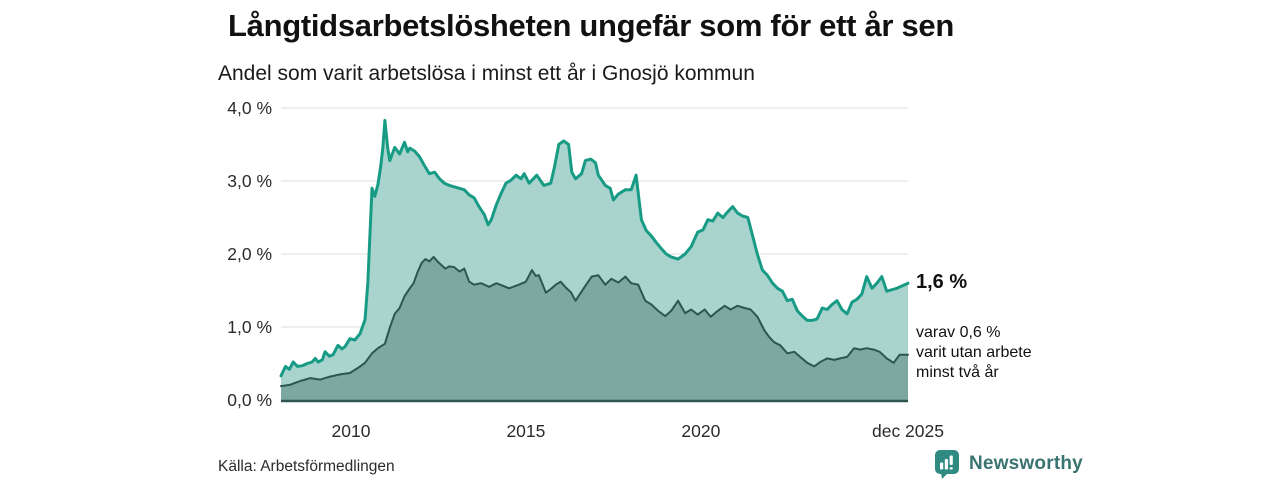 Image resolution: width=1280 pixels, height=480 pixels. What do you see at coordinates (249, 327) in the screenshot?
I see `y-axis-tick-label: 1,0 %` at bounding box center [249, 327].